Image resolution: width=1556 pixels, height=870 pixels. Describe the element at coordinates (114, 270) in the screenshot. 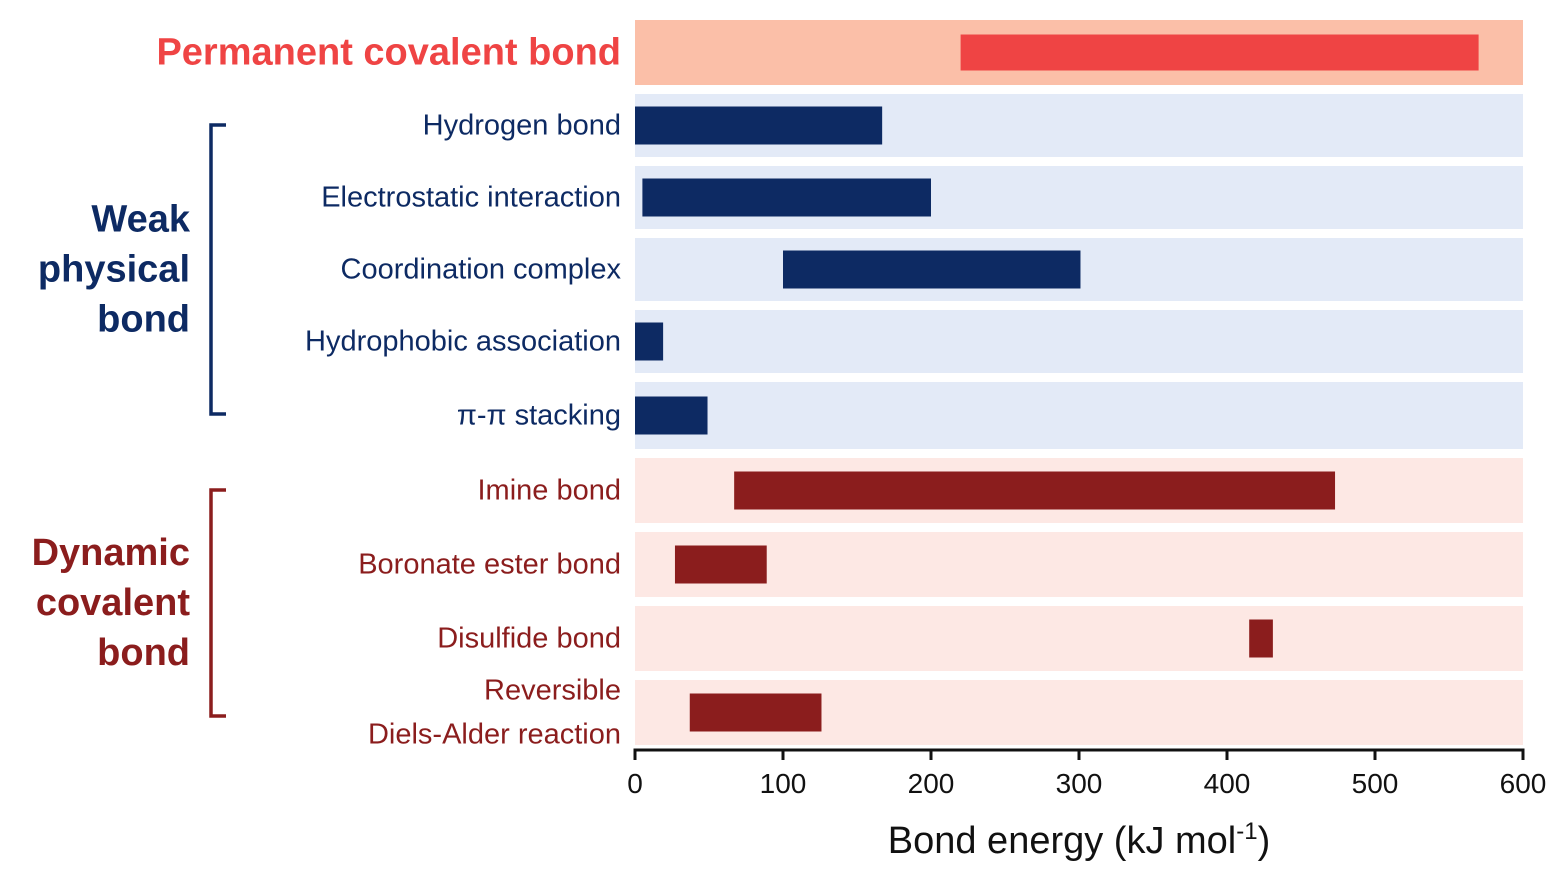

I see `group-label-weak-physical-bond-2: physical` at that location.